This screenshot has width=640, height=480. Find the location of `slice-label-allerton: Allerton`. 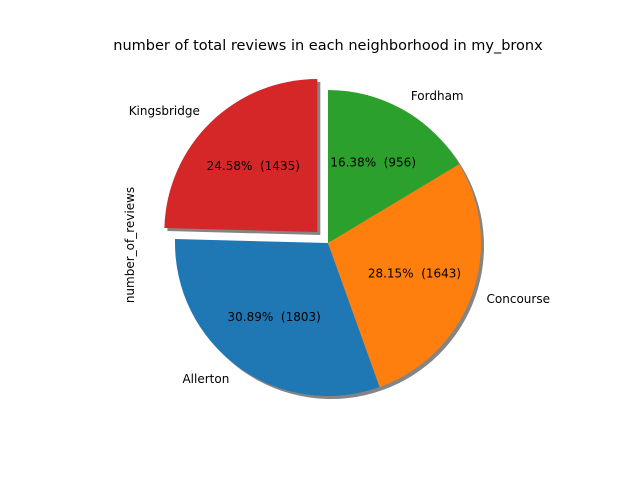

slice-label-allerton: Allerton is located at coordinates (205, 379).